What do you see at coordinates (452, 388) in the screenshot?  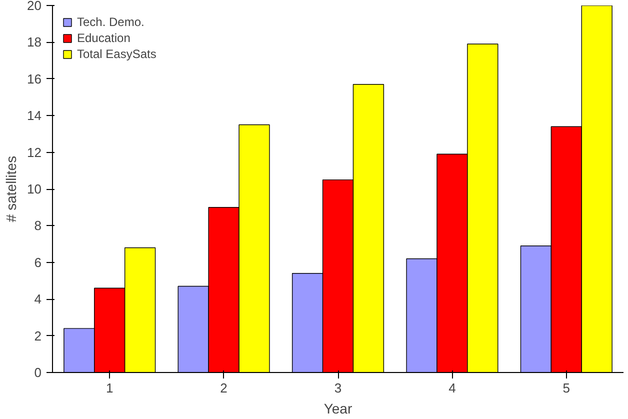 I see `x-tick-label: 4` at bounding box center [452, 388].